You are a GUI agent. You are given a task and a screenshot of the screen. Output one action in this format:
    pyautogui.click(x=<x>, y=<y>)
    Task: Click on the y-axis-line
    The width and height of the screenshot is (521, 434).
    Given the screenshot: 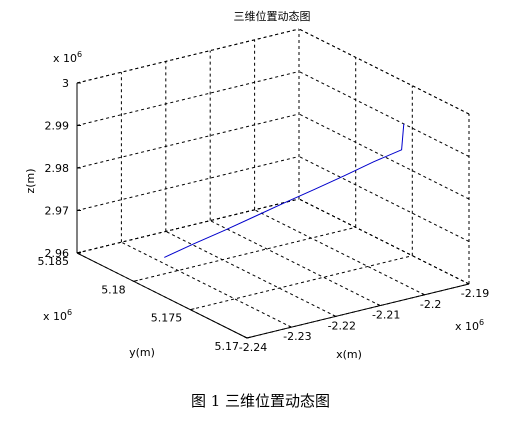 What is the action you would take?
    pyautogui.click(x=162, y=295)
    